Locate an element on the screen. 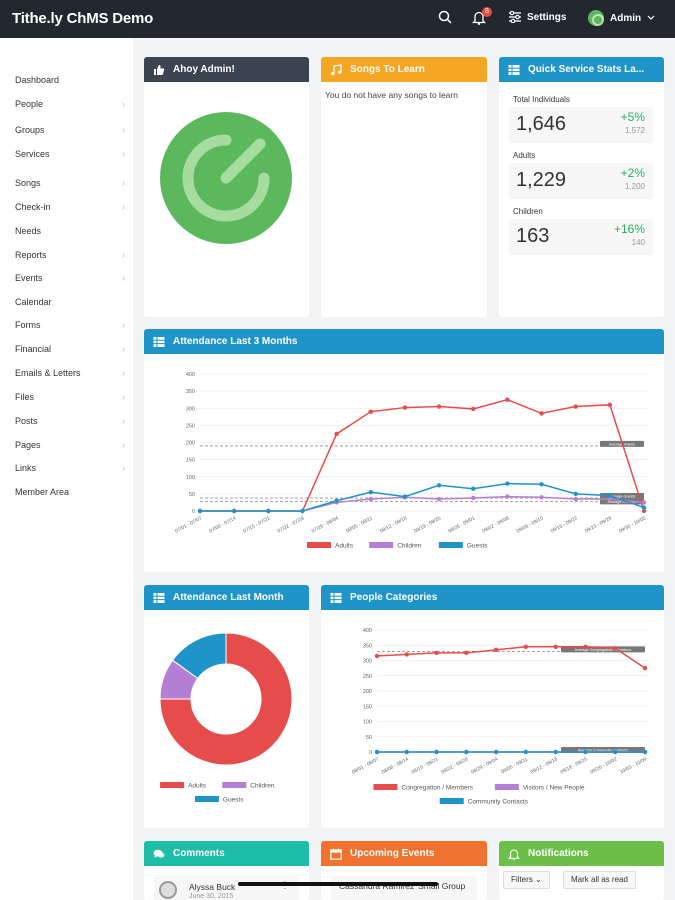 The width and height of the screenshot is (675, 900). sidebar-item: Events › is located at coordinates (70, 278).